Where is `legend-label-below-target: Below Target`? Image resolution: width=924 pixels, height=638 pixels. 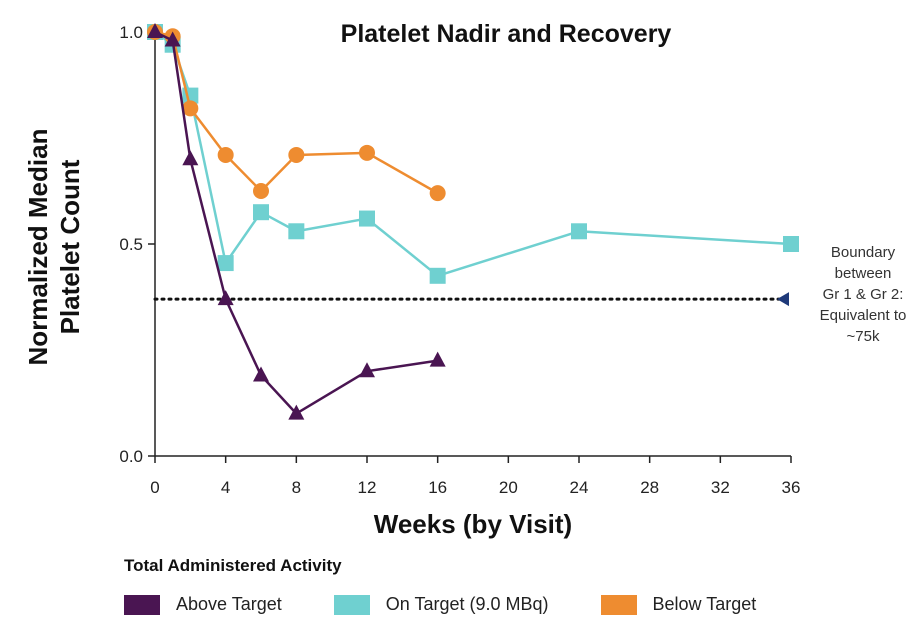 legend-label-below-target: Below Target is located at coordinates (704, 604).